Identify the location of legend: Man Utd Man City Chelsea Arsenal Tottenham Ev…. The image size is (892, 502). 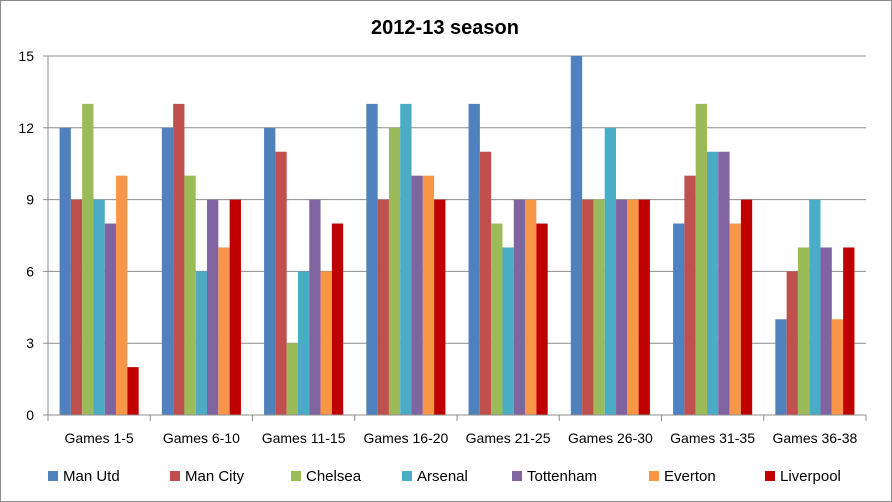
(444, 476).